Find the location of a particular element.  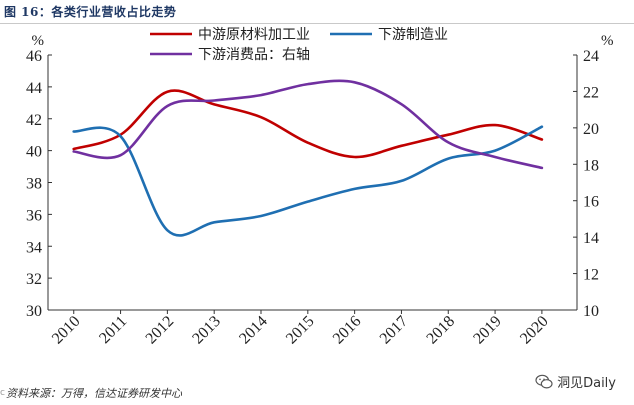

left-tick-label: 34 is located at coordinates (34, 247).